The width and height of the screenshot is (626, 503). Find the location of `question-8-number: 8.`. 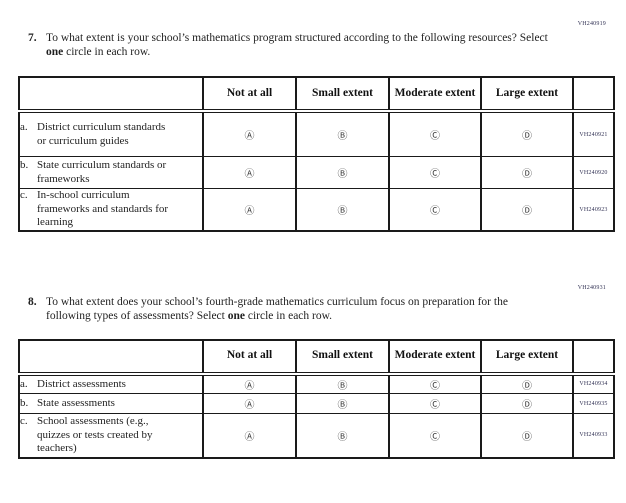

question-8-number: 8. is located at coordinates (32, 301).